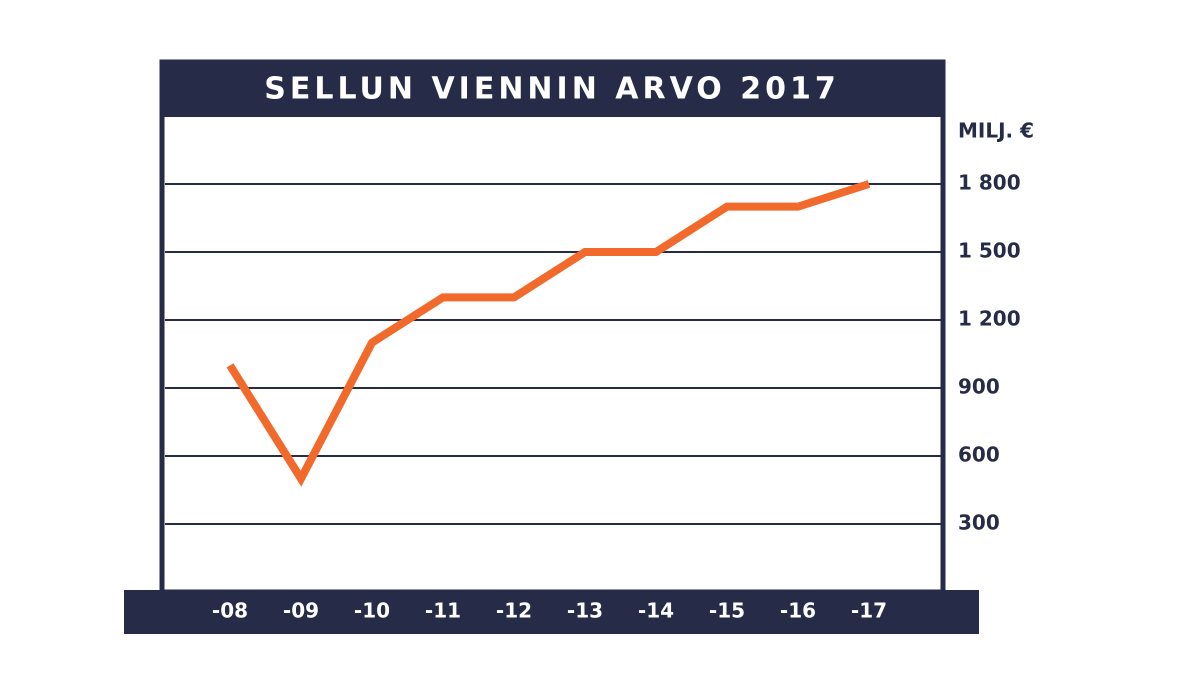  I want to click on y-axis-label: MILJ. €, so click(996, 131).